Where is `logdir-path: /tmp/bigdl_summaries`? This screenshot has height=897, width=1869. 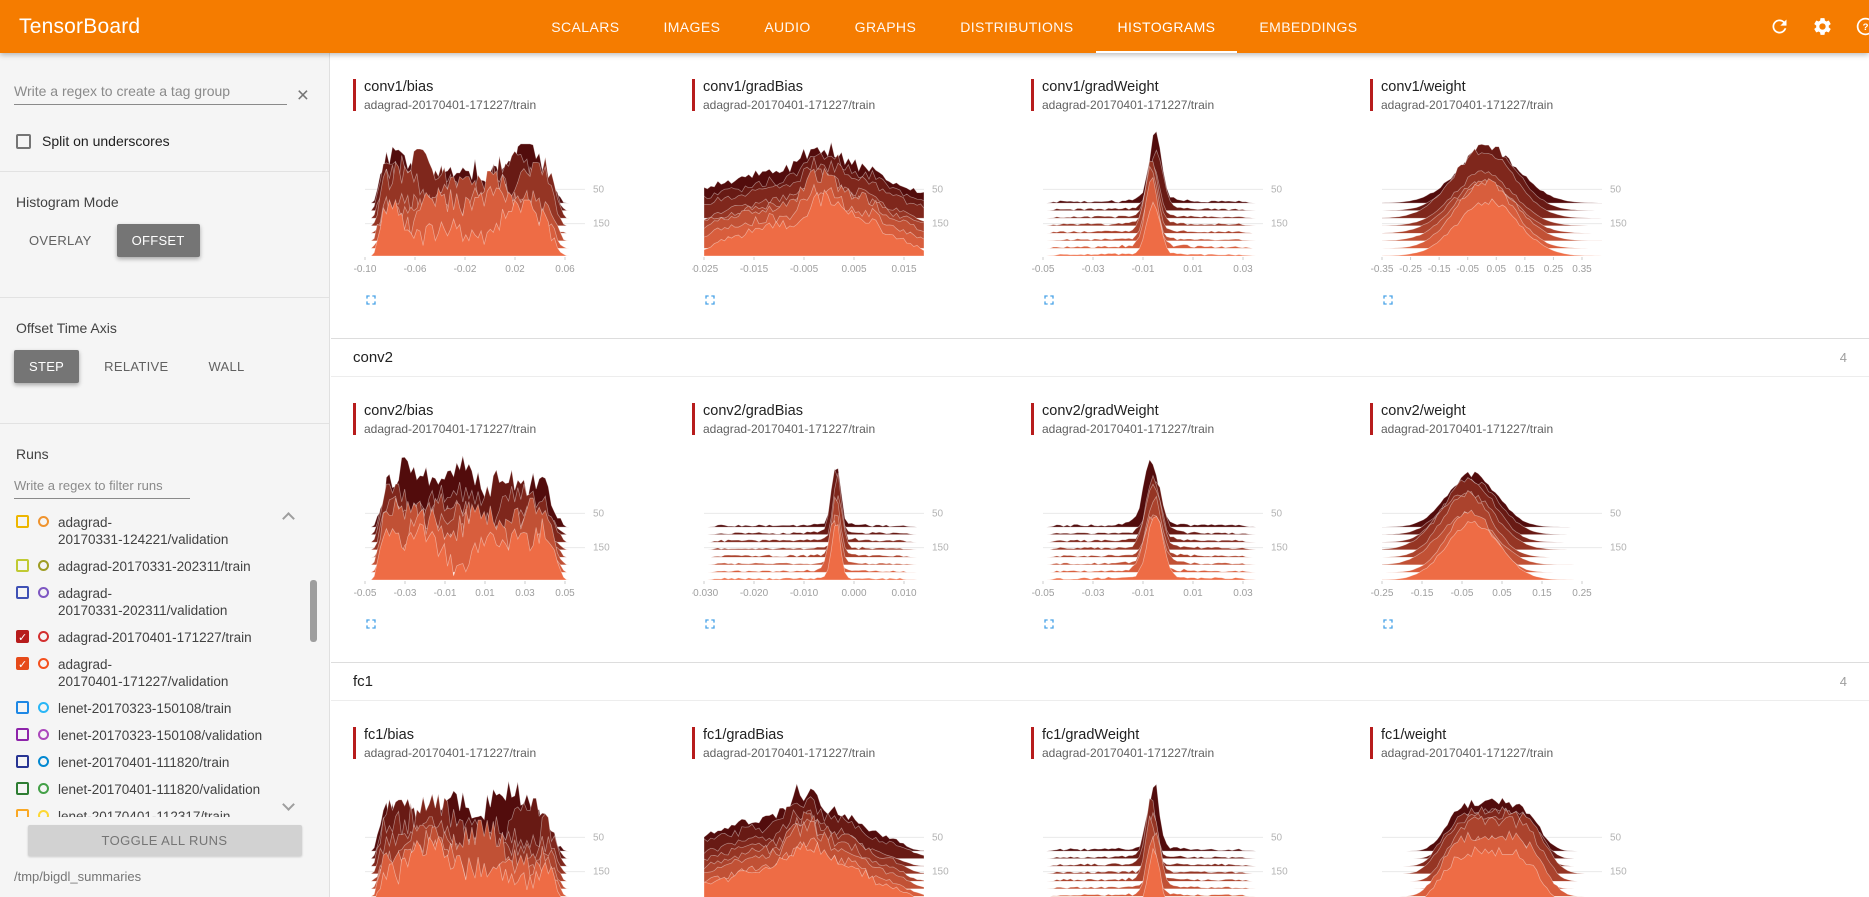 logdir-path: /tmp/bigdl_summaries is located at coordinates (78, 876).